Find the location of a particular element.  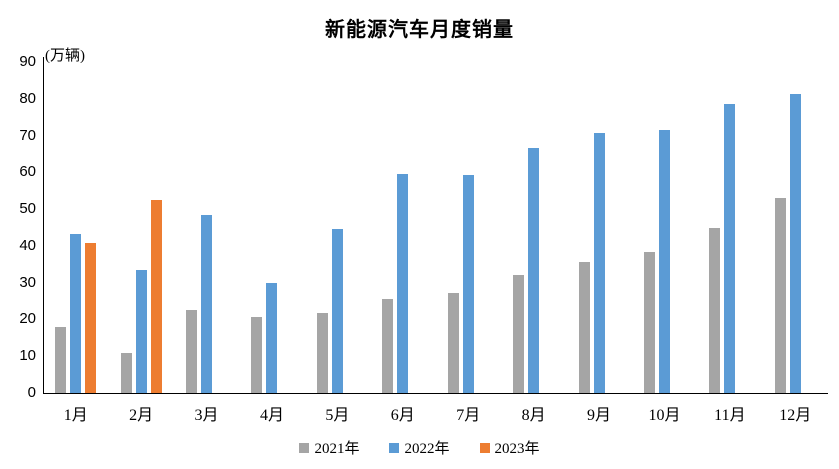

x-axis-label: 5月 is located at coordinates (337, 415).